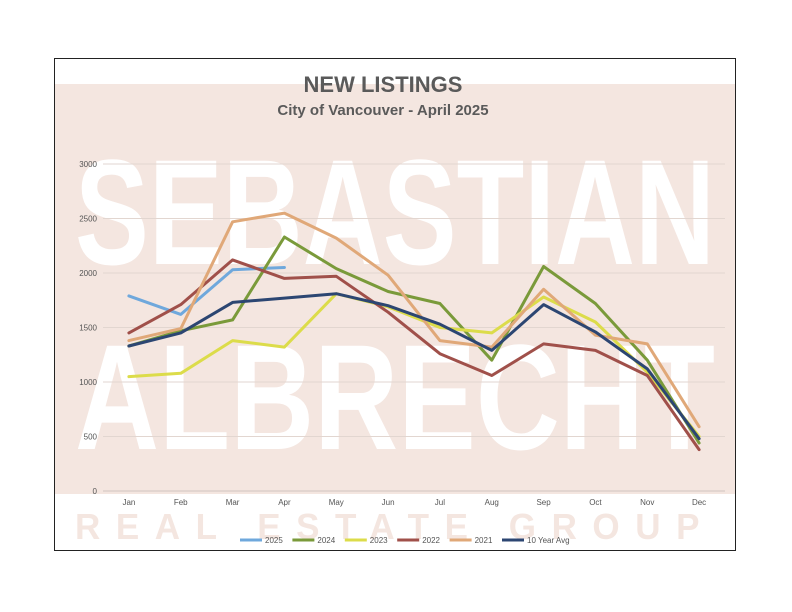 The width and height of the screenshot is (792, 612). Describe the element at coordinates (440, 502) in the screenshot. I see `x-tick-label: Jul` at that location.